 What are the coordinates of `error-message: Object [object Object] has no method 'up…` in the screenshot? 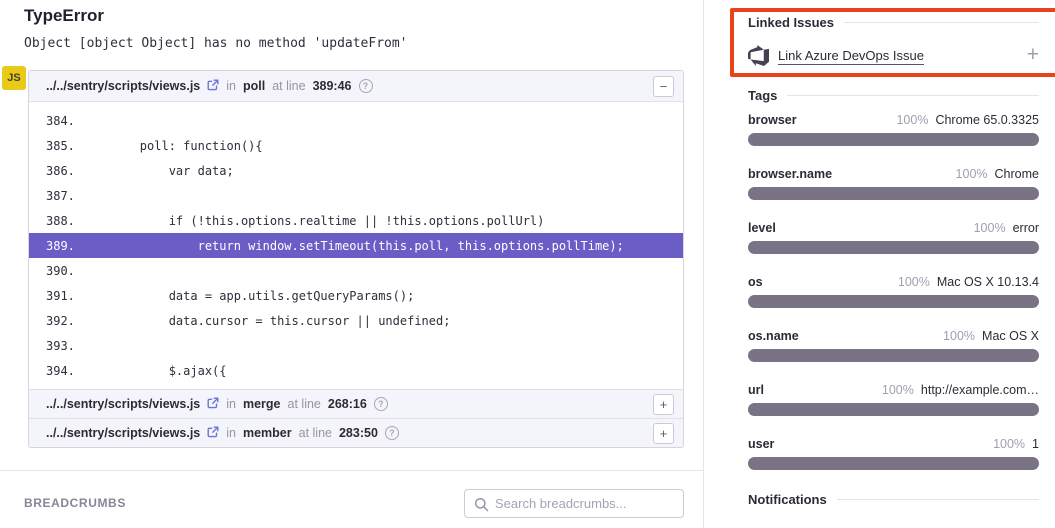 It's located at (216, 43).